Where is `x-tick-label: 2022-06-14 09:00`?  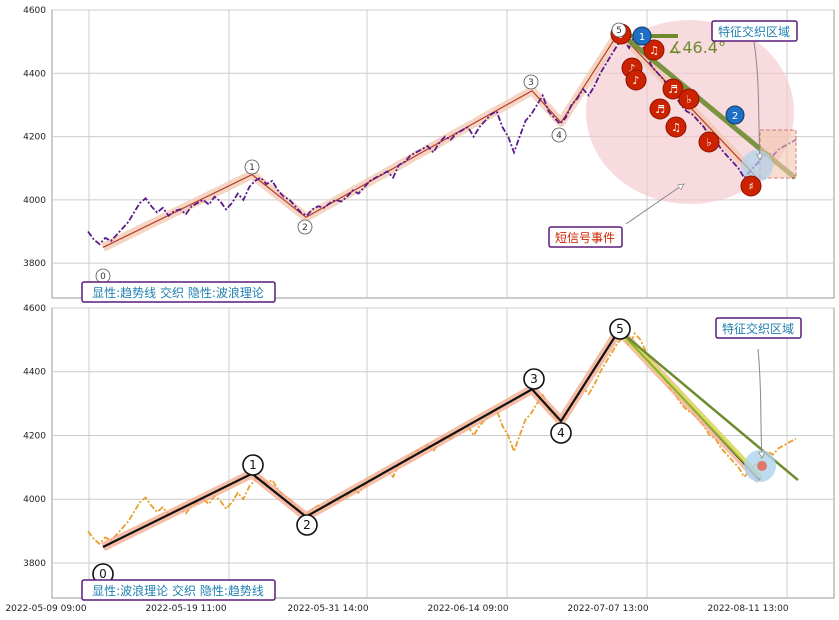
x-tick-label: 2022-06-14 09:00 is located at coordinates (467, 609).